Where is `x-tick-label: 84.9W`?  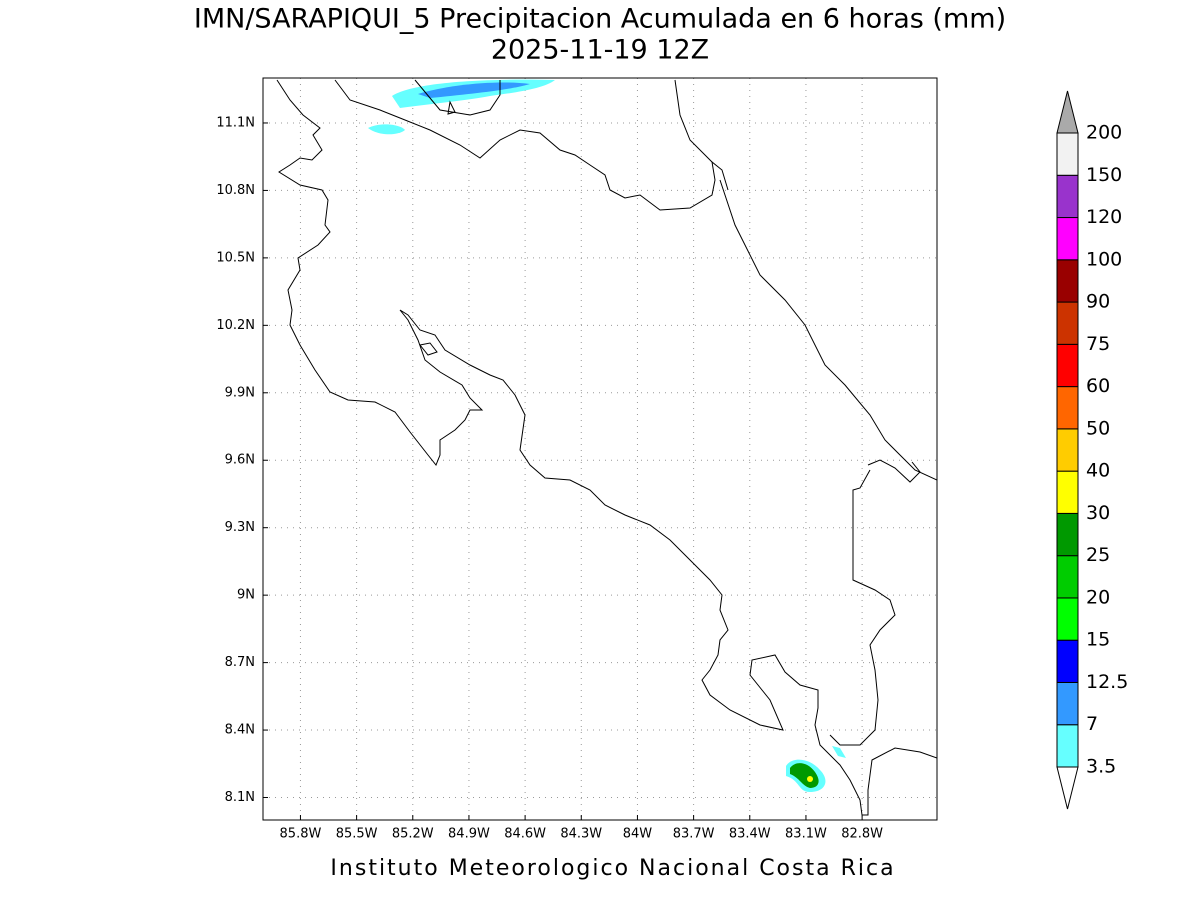
x-tick-label: 84.9W is located at coordinates (469, 834).